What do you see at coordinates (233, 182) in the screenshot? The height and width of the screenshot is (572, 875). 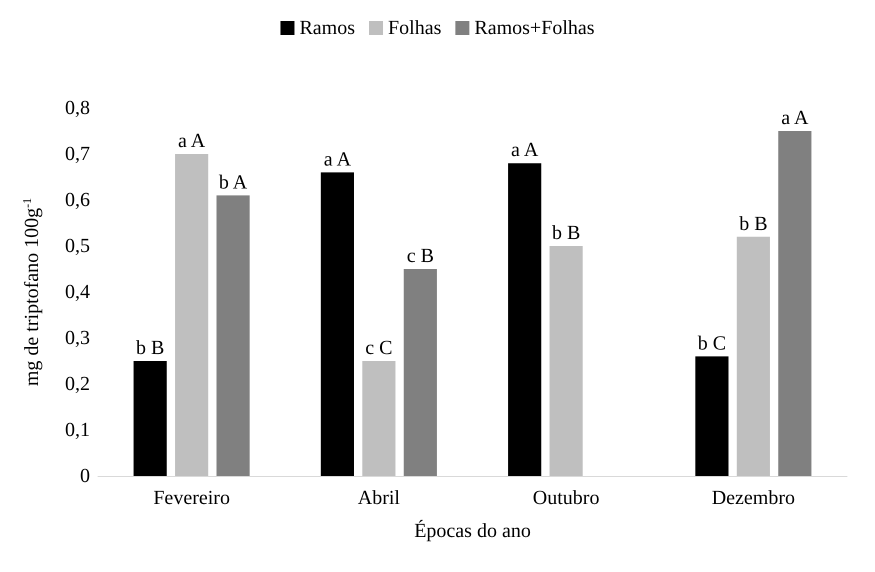 I see `data-label: b A` at bounding box center [233, 182].